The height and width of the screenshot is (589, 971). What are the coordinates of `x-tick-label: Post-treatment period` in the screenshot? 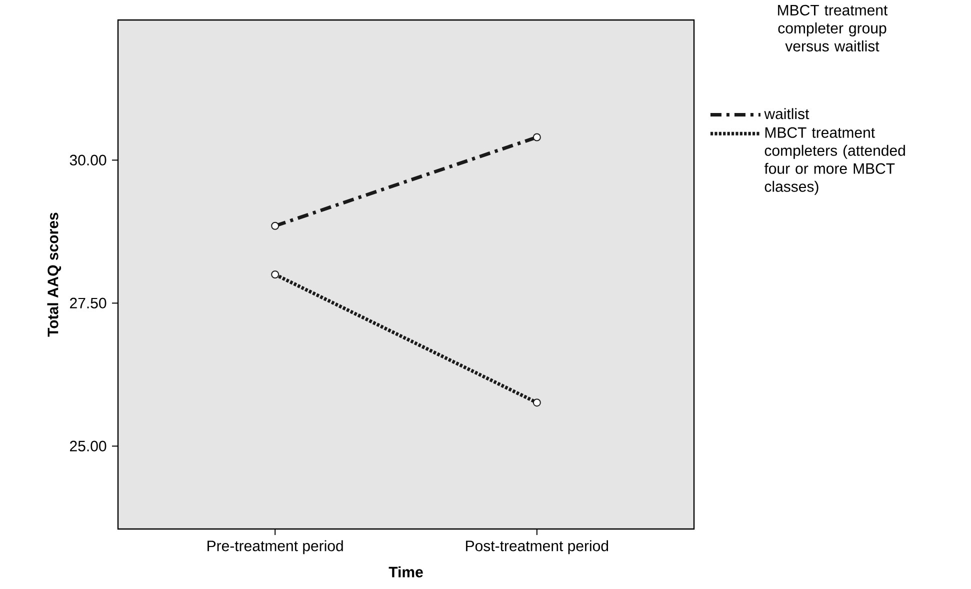 It's located at (537, 547).